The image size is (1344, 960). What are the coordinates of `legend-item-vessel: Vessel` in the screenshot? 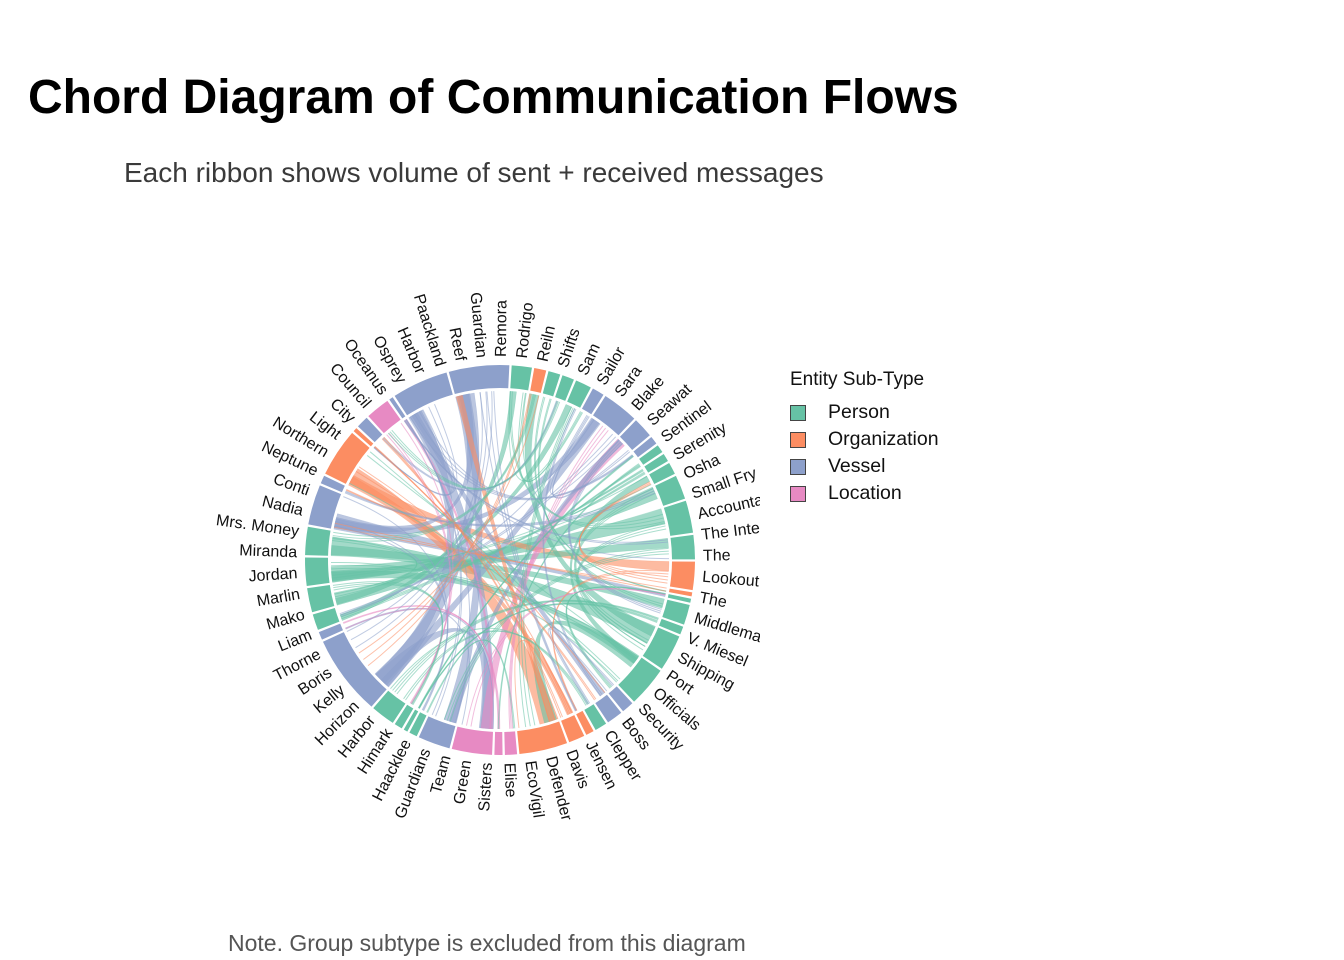 It's located at (864, 466).